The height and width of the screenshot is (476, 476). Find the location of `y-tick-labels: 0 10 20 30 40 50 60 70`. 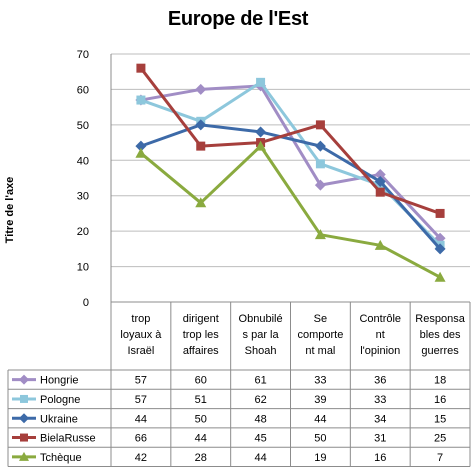

y-tick-labels: 0 10 20 30 40 50 60 70 is located at coordinates (83, 179).